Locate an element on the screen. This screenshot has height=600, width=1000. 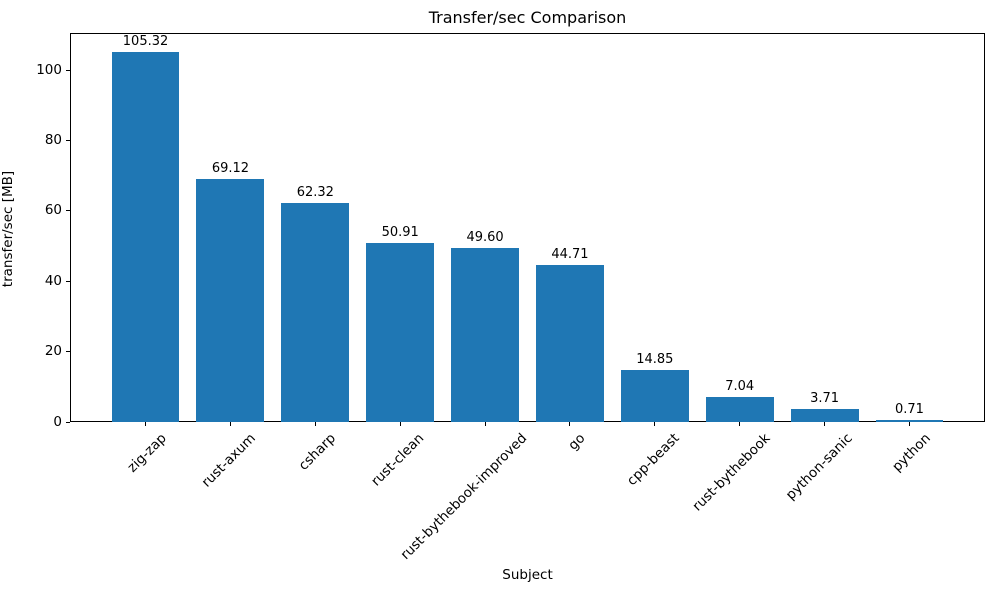
bar-value-label: 44.71 is located at coordinates (570, 254).